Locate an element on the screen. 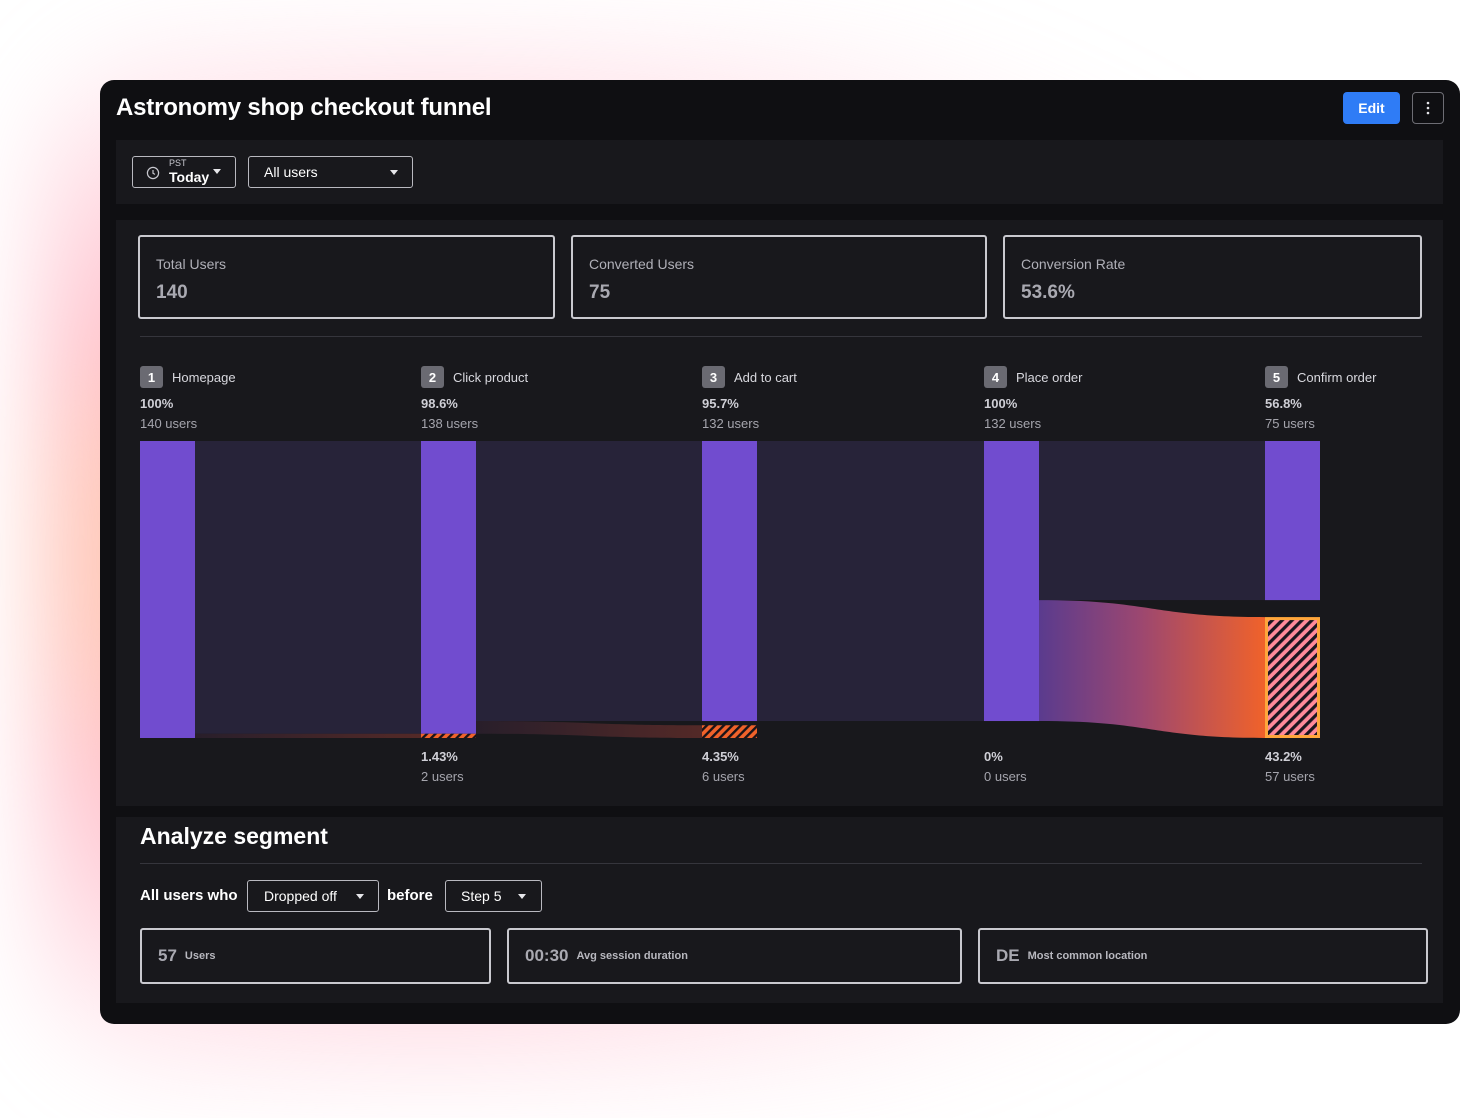 Image resolution: width=1460 pixels, height=1118 pixels. step-percent: 56.8% is located at coordinates (1283, 403).